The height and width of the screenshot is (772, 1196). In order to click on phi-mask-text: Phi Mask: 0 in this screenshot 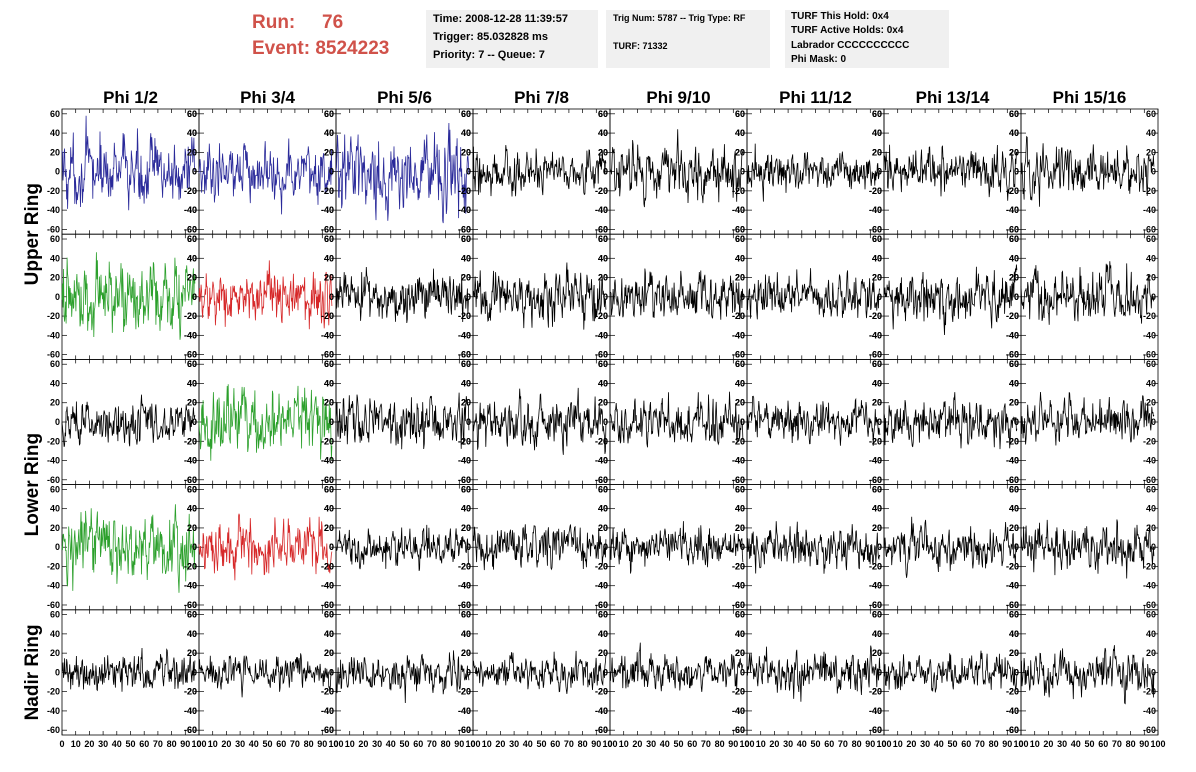, I will do `click(819, 59)`.